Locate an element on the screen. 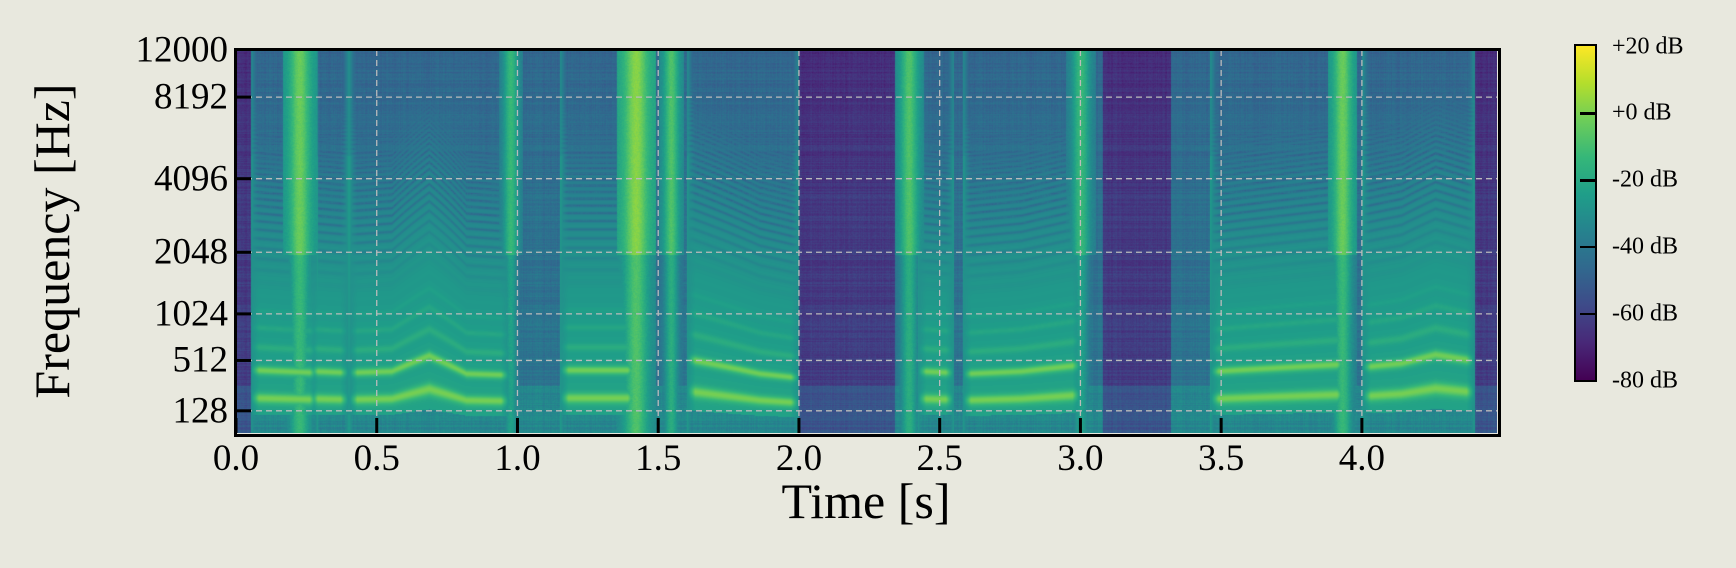 This screenshot has height=568, width=1736. y-tick-label: 4096 is located at coordinates (191, 179).